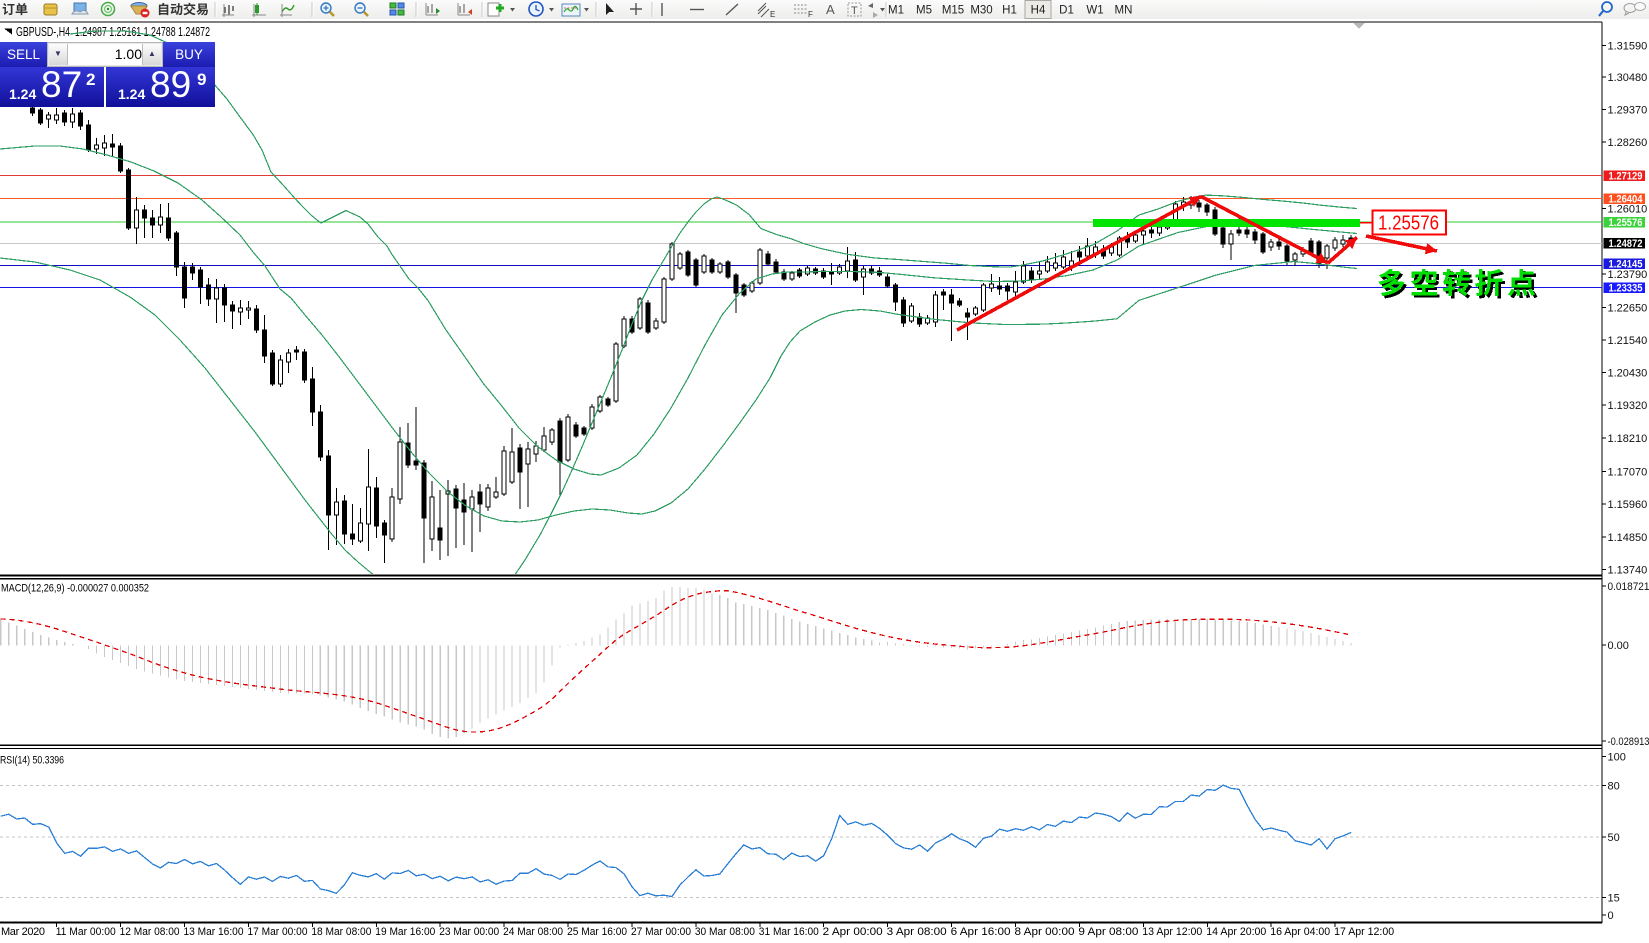 The width and height of the screenshot is (1649, 943). I want to click on svg-text: 1.19320, so click(1628, 406).